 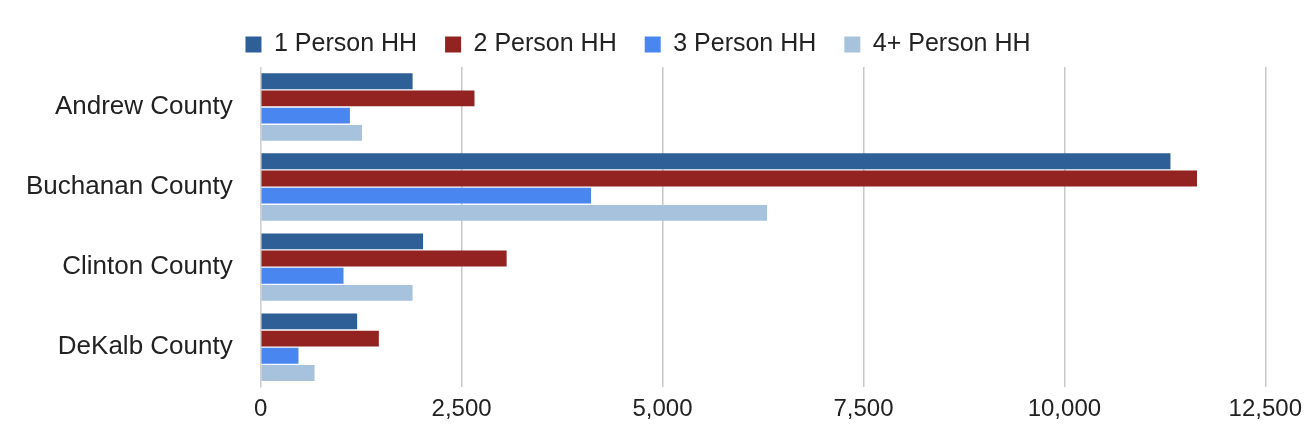 What do you see at coordinates (745, 42) in the screenshot?
I see `legend-label: 3 Person HH` at bounding box center [745, 42].